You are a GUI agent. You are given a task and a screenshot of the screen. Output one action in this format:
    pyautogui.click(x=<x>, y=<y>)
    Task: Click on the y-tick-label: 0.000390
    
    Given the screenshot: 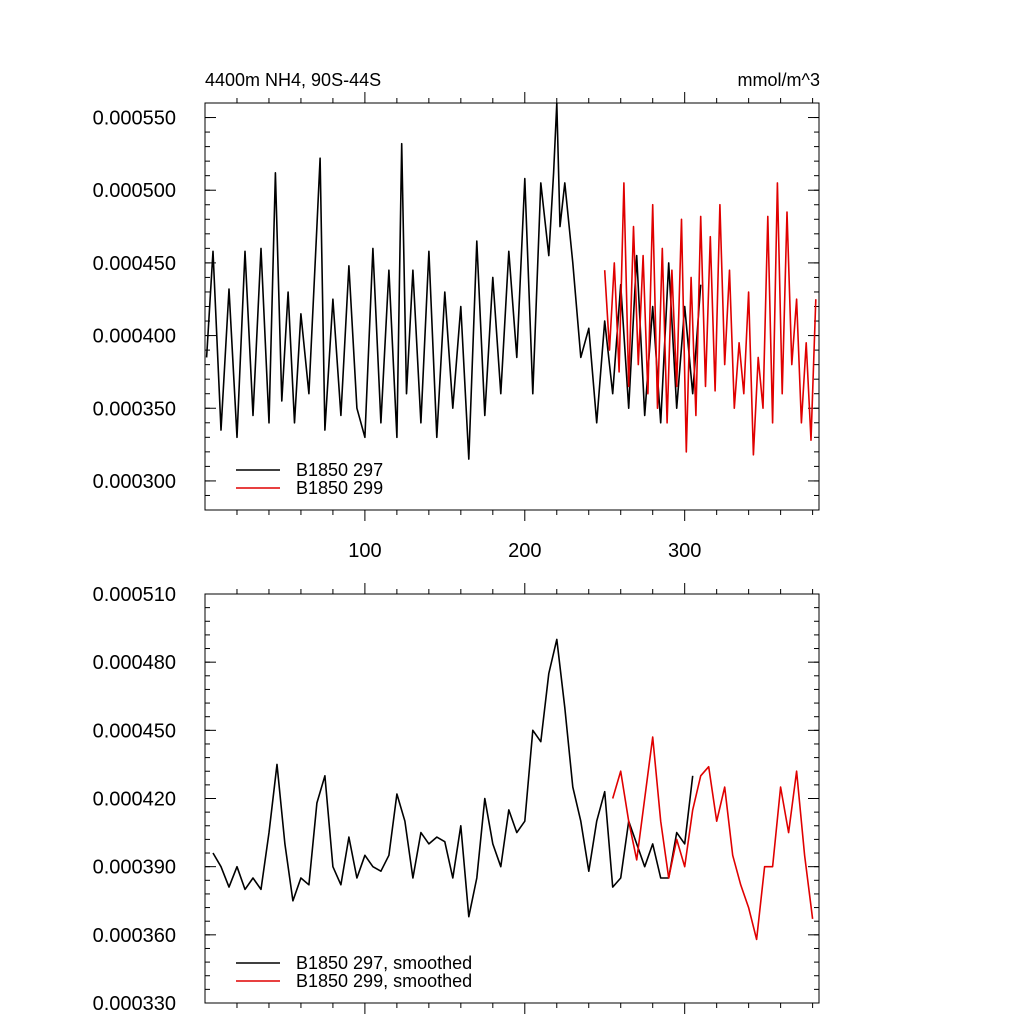 What is the action you would take?
    pyautogui.click(x=134, y=868)
    